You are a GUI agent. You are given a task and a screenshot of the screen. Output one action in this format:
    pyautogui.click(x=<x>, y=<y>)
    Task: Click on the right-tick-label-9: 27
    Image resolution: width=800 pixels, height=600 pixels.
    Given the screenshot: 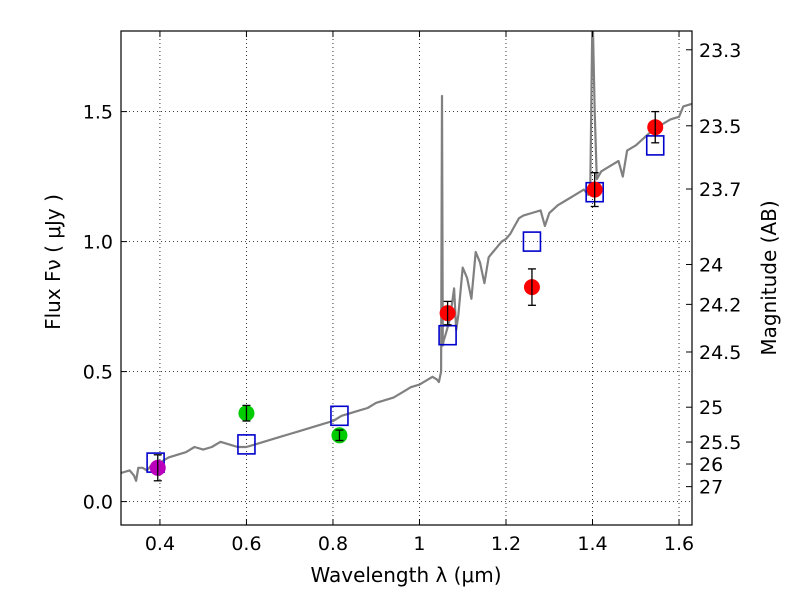 What is the action you would take?
    pyautogui.click(x=711, y=488)
    